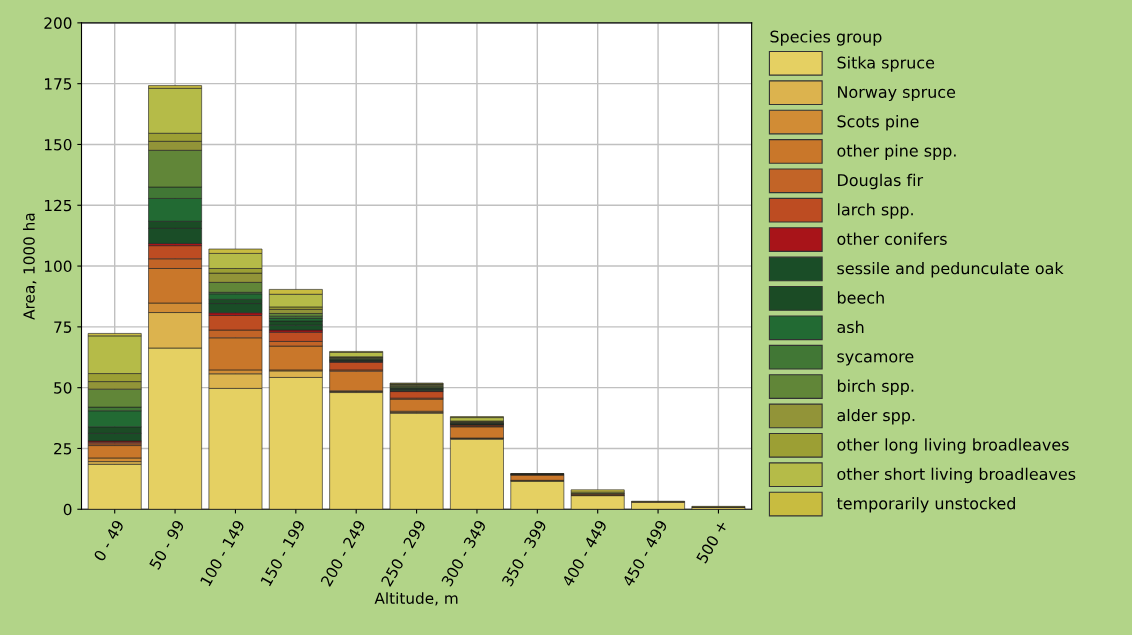 The height and width of the screenshot is (635, 1132). I want to click on legend-label: larch spp., so click(875, 211).